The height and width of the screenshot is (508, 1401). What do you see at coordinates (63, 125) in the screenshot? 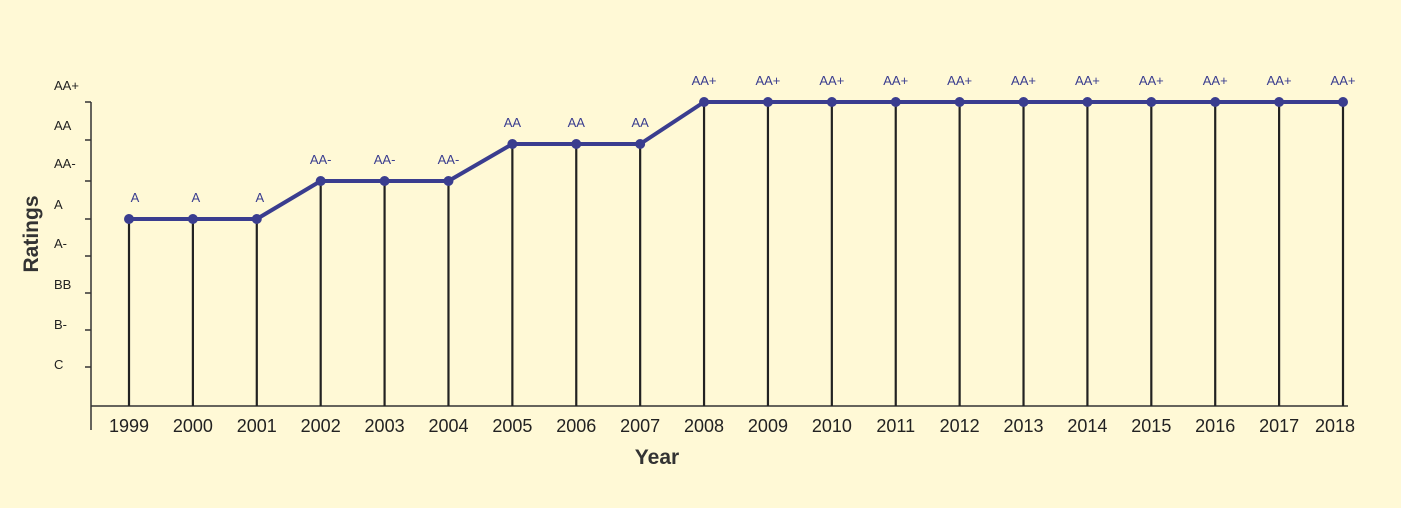
I see `y-tick-label: AA` at bounding box center [63, 125].